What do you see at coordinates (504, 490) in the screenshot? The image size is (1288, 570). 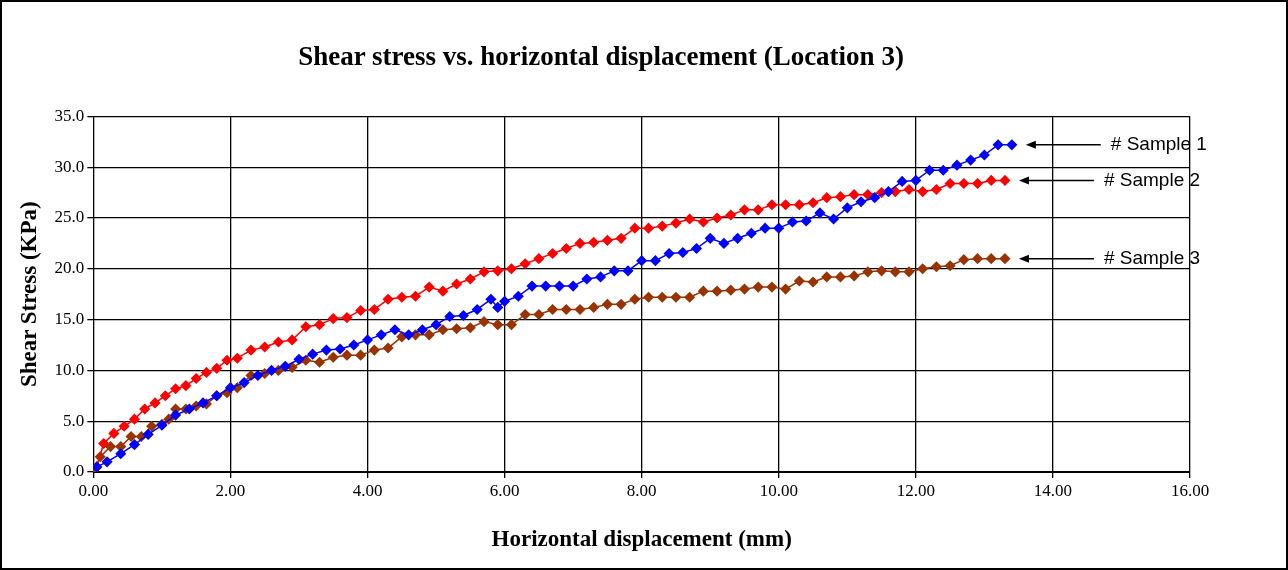 I see `x-tick-label: 6.00` at bounding box center [504, 490].